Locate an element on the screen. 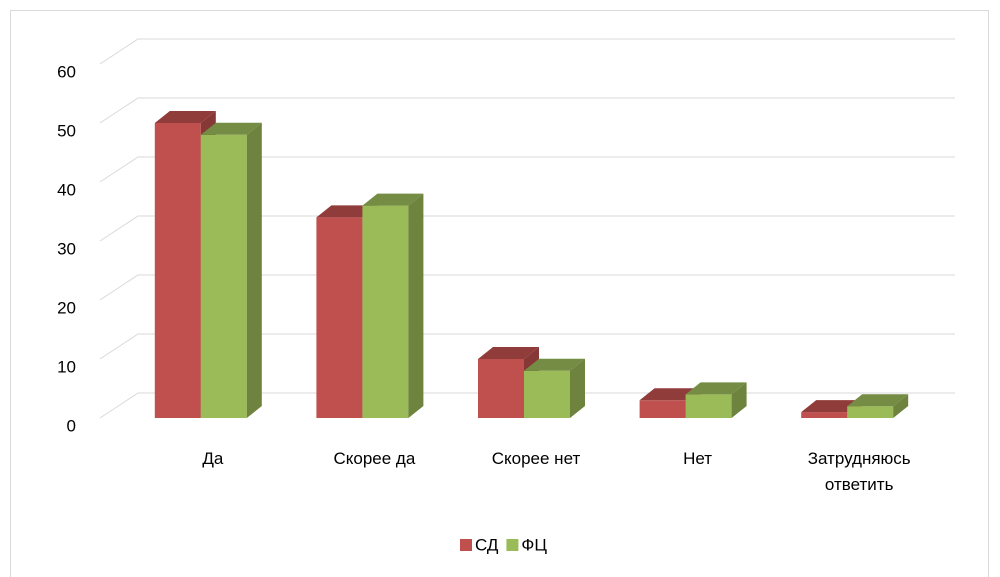  legend-label: ФЦ is located at coordinates (534, 544).